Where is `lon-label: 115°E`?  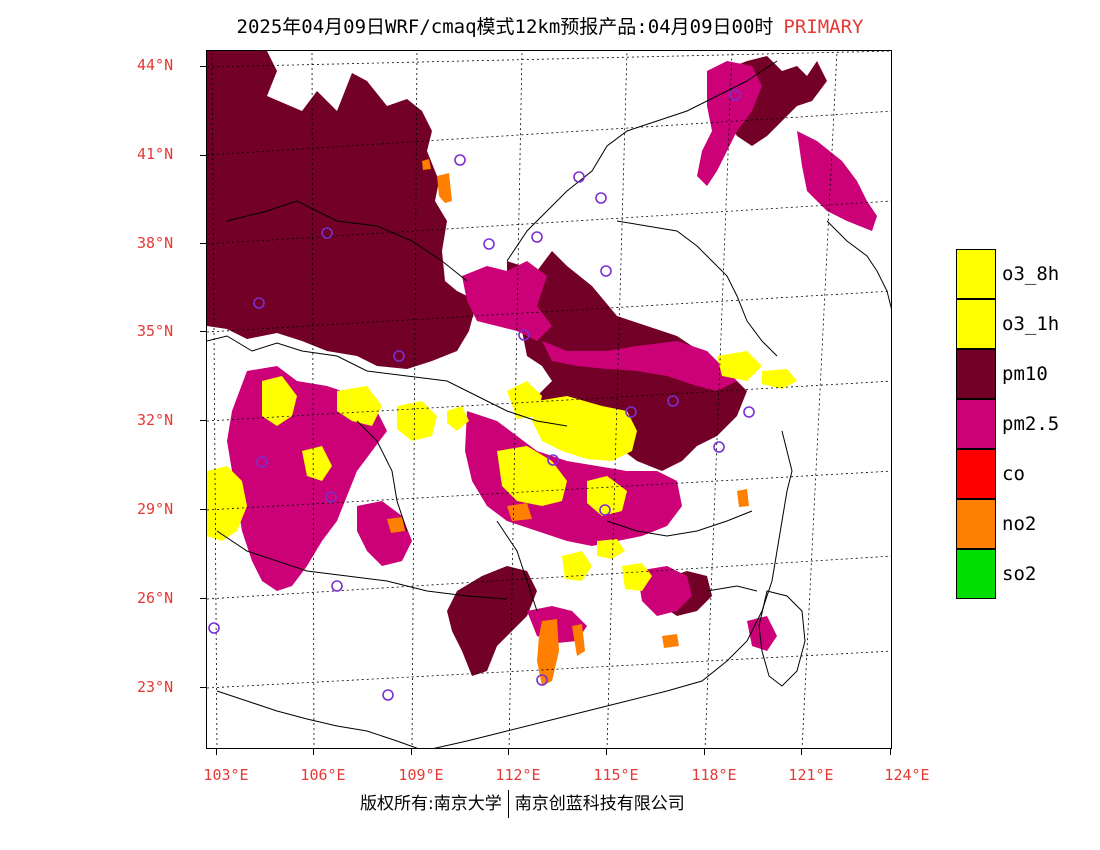
lon-label: 115°E is located at coordinates (616, 775).